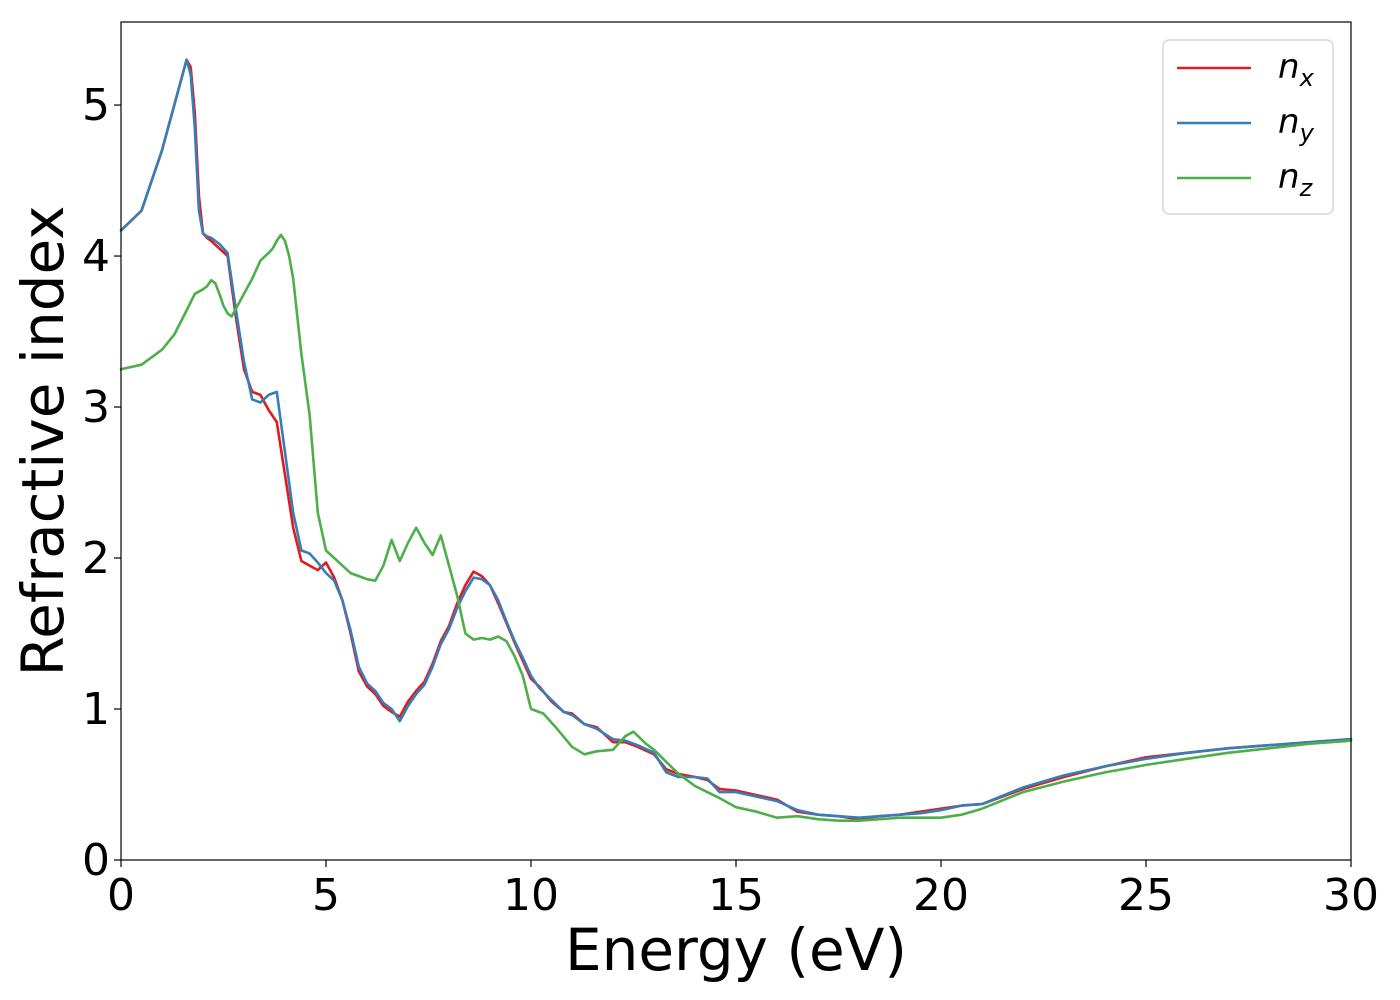  What do you see at coordinates (96, 256) in the screenshot?
I see `y-tick-label: 4` at bounding box center [96, 256].